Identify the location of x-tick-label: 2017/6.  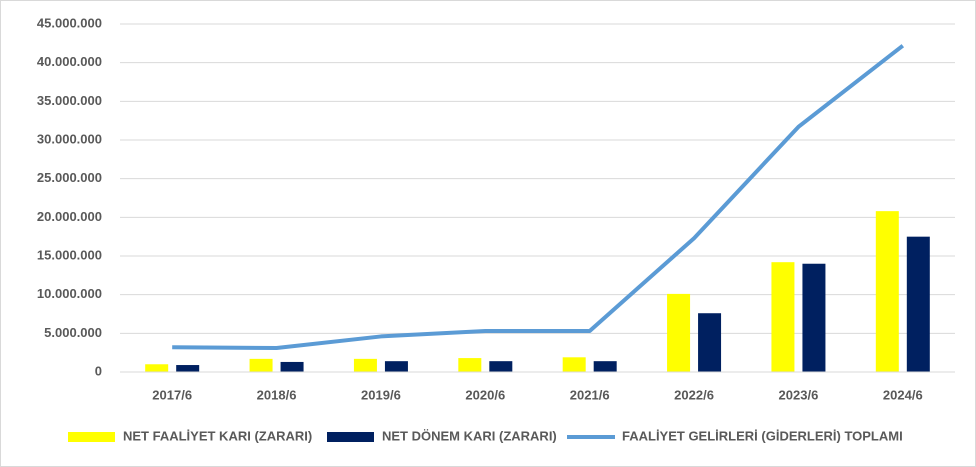
(172, 394).